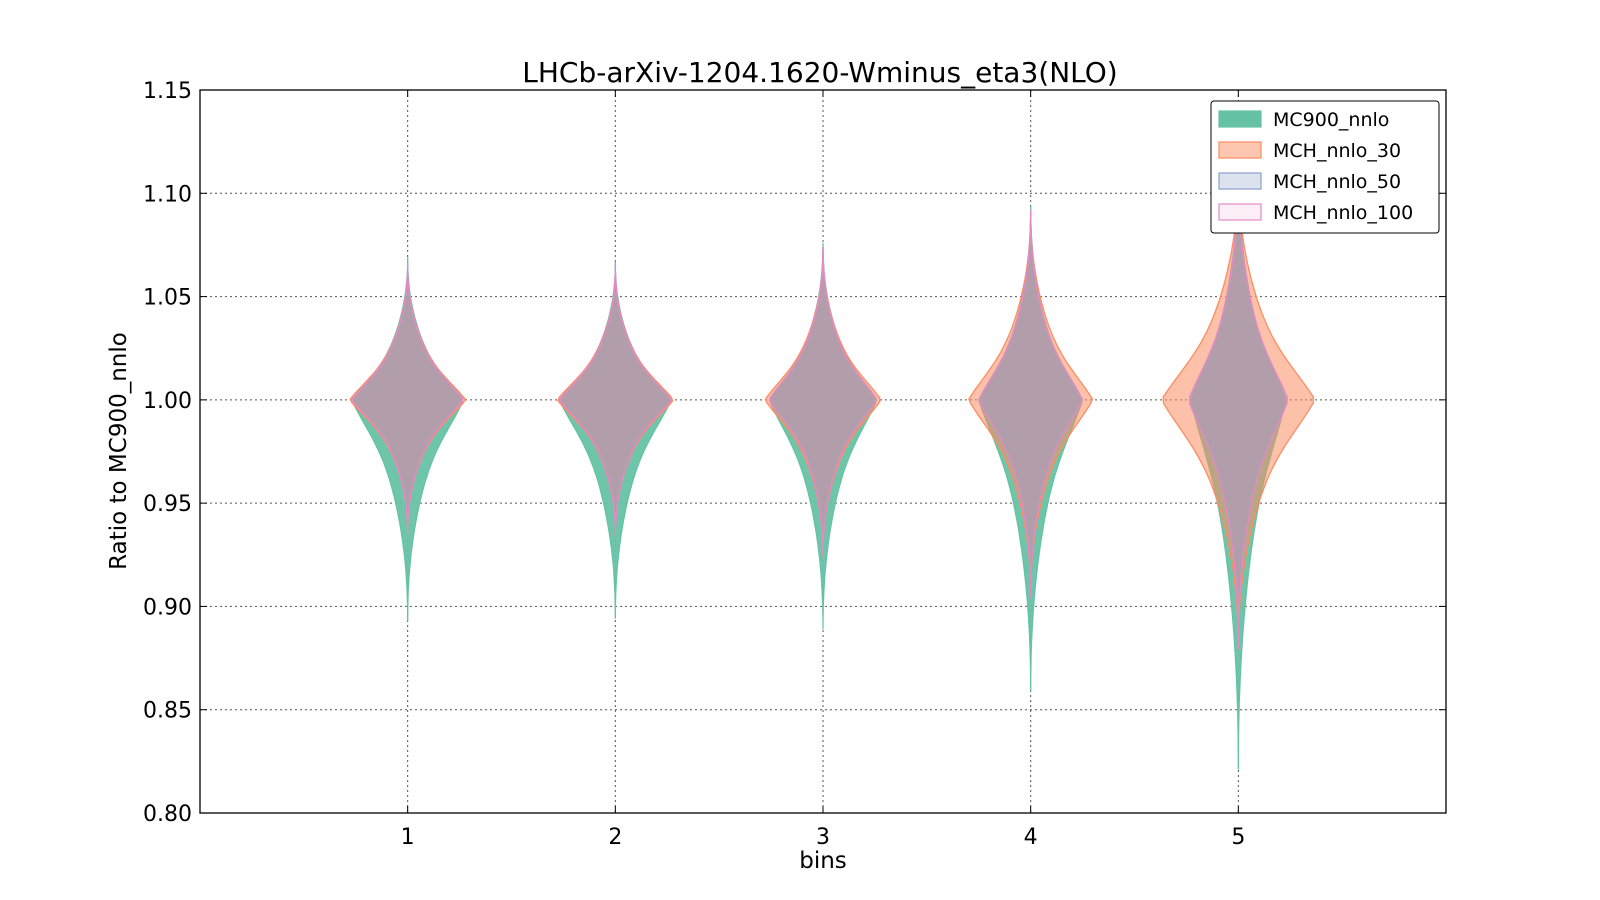 The image size is (1600, 900). I want to click on x-tick-label: 4, so click(1031, 837).